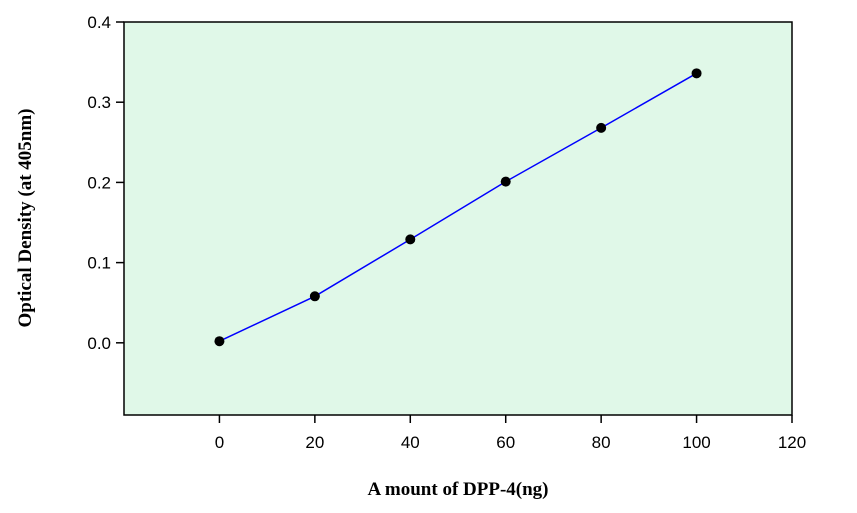 The height and width of the screenshot is (513, 857). Describe the element at coordinates (99, 343) in the screenshot. I see `y-tick-label: 0.0` at that location.